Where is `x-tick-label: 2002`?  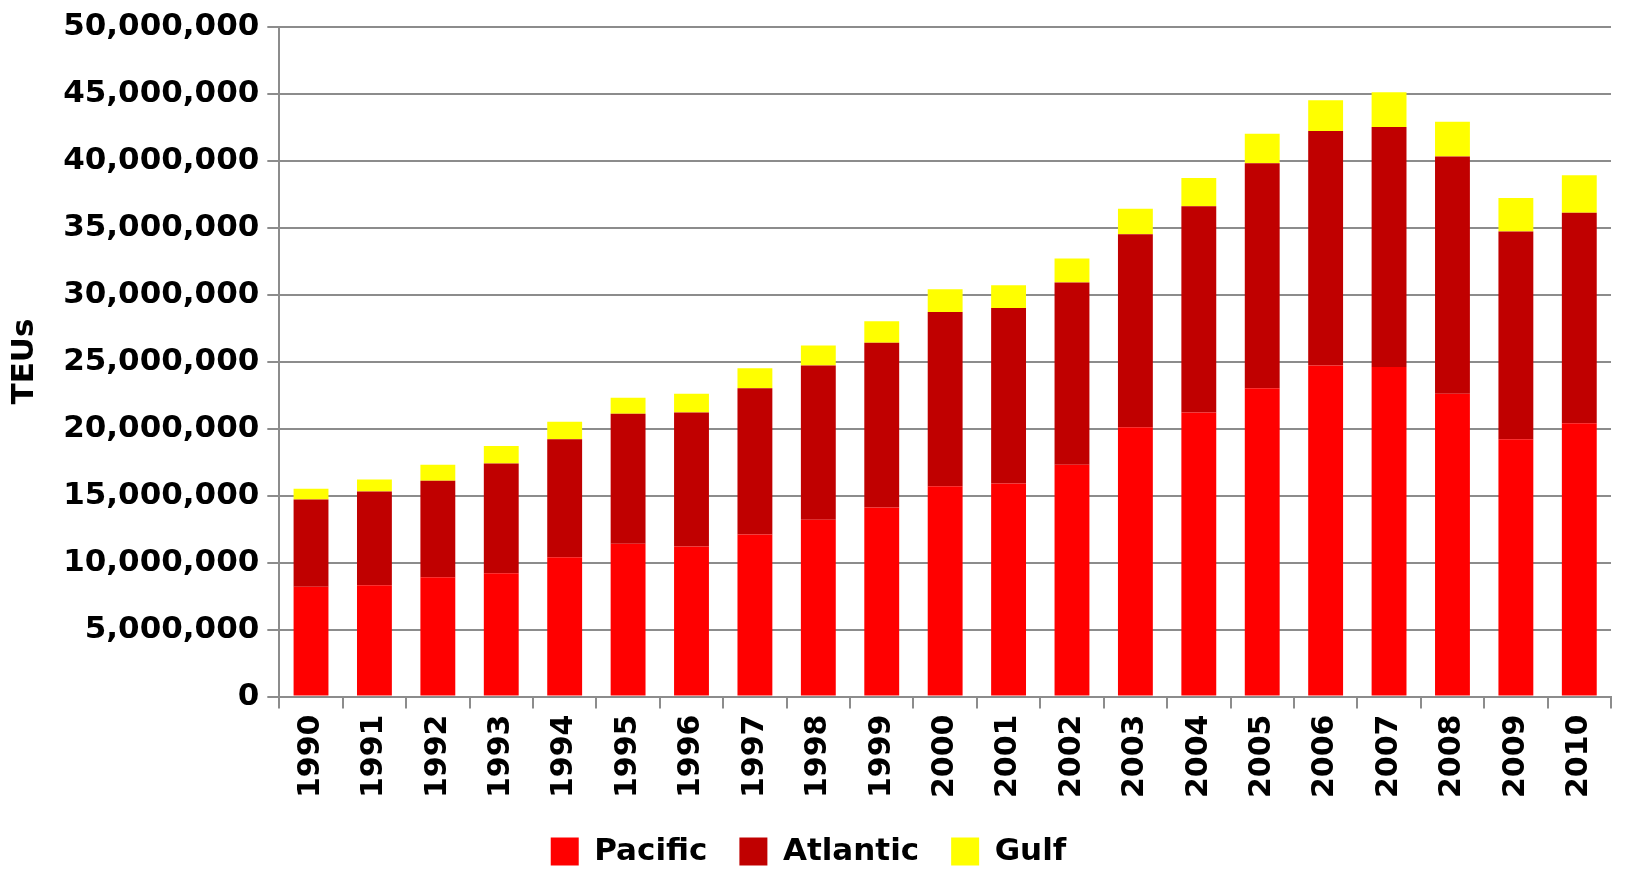 x-tick-label: 2002 is located at coordinates (1069, 756).